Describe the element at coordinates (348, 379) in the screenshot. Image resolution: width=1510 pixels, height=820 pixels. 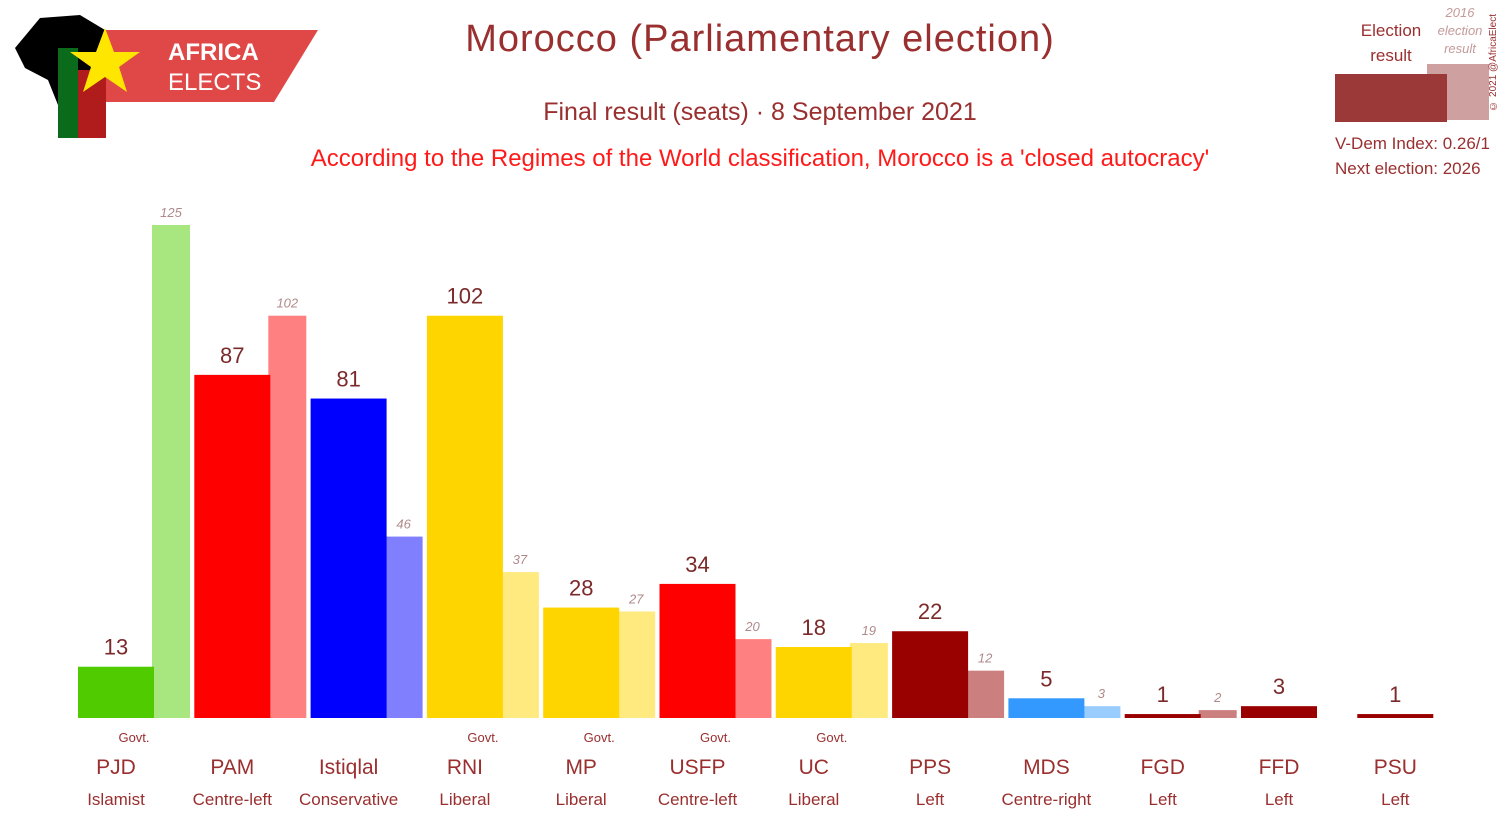
I see `value-label-2021-istiqlal: 81` at that location.